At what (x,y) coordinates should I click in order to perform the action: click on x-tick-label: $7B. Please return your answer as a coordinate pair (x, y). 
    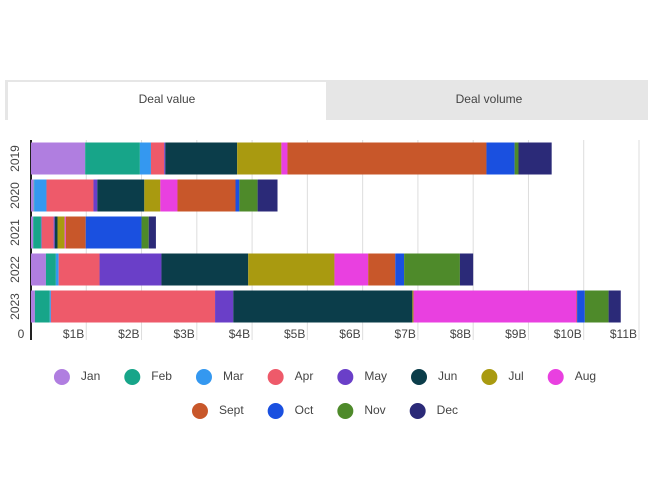
    Looking at the image, I should click on (405, 334).